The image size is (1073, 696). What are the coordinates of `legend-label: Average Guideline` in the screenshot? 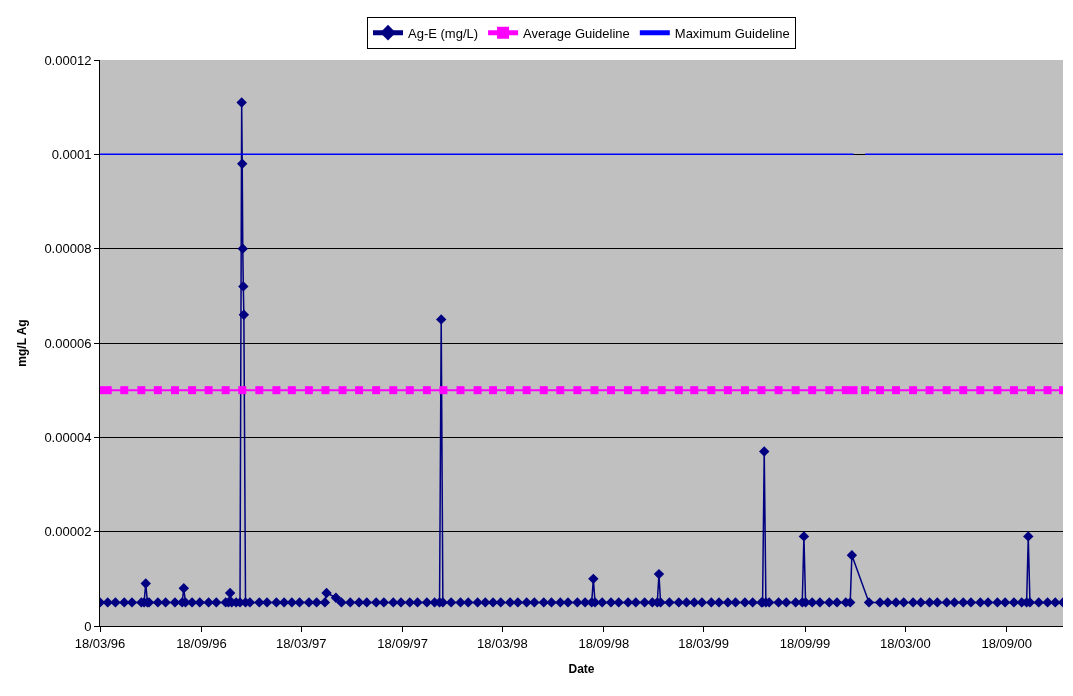 It's located at (576, 33).